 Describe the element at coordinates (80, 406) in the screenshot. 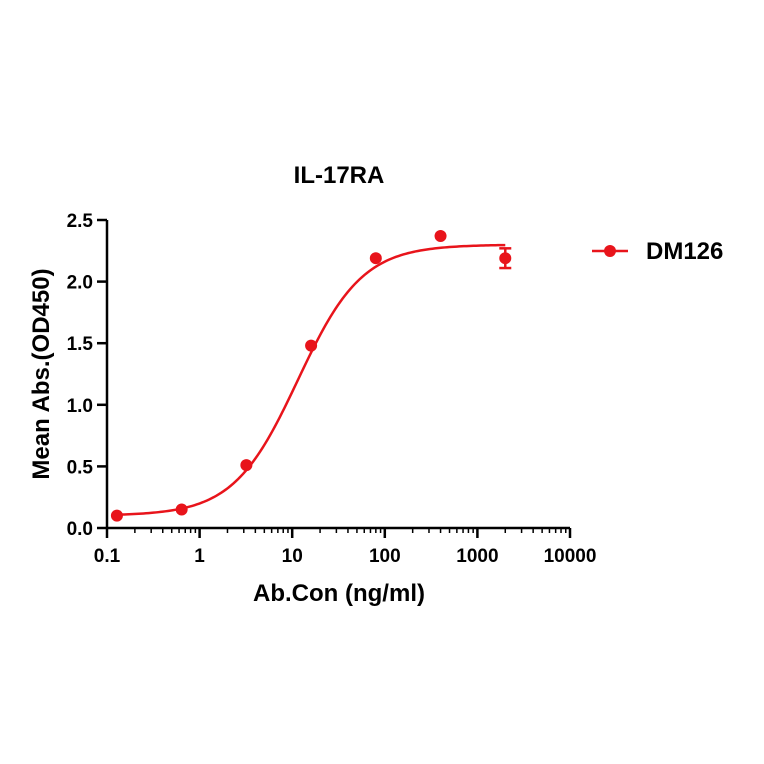

I see `y-tick-label: 1.0` at that location.